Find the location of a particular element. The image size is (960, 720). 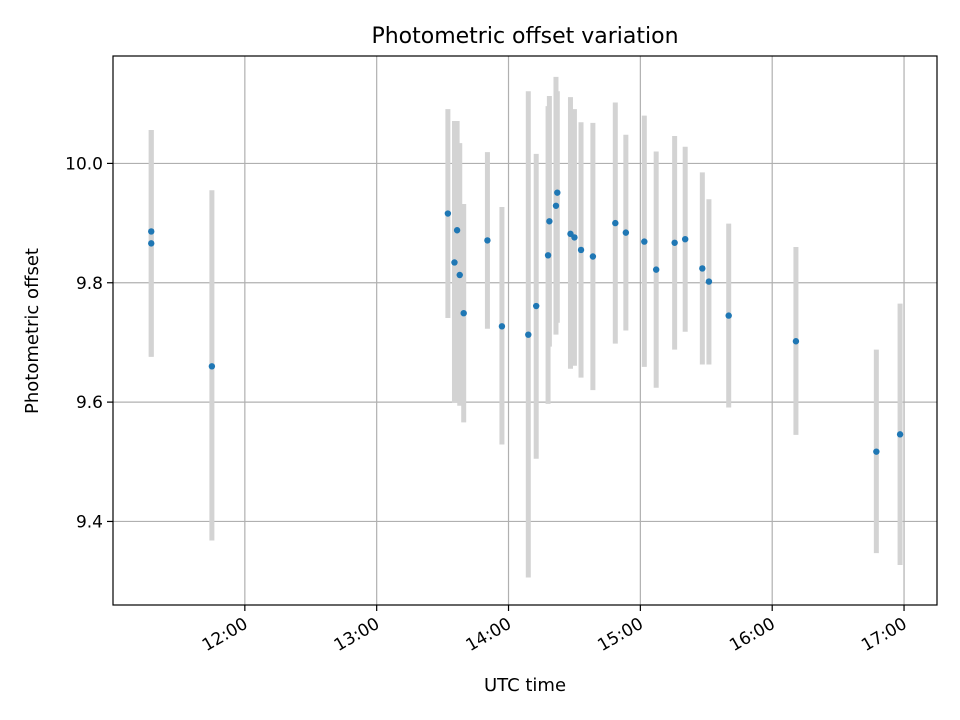

y-axis: 9.4 9.6 9.8 10.0 is located at coordinates (89, 343).